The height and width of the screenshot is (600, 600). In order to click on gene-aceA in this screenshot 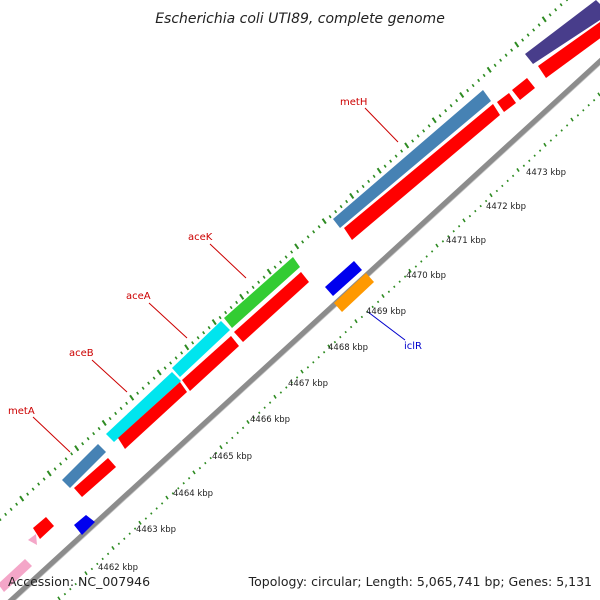, I will do `click(201, 349)`.